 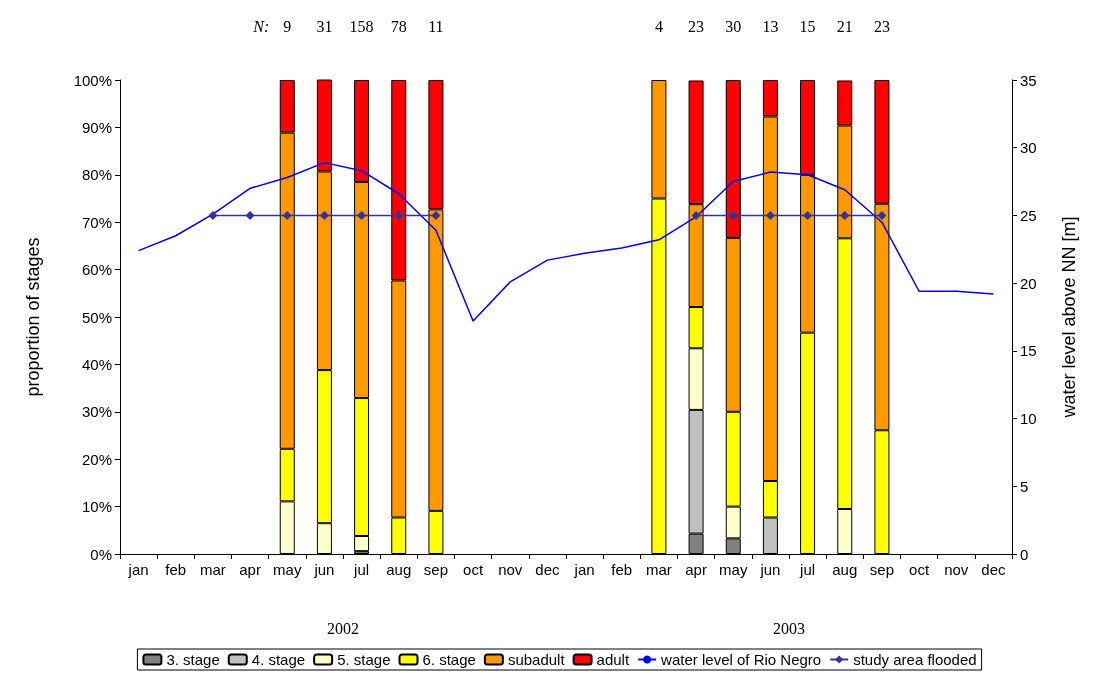 I want to click on y-tick-label: 60%, so click(x=96, y=270).